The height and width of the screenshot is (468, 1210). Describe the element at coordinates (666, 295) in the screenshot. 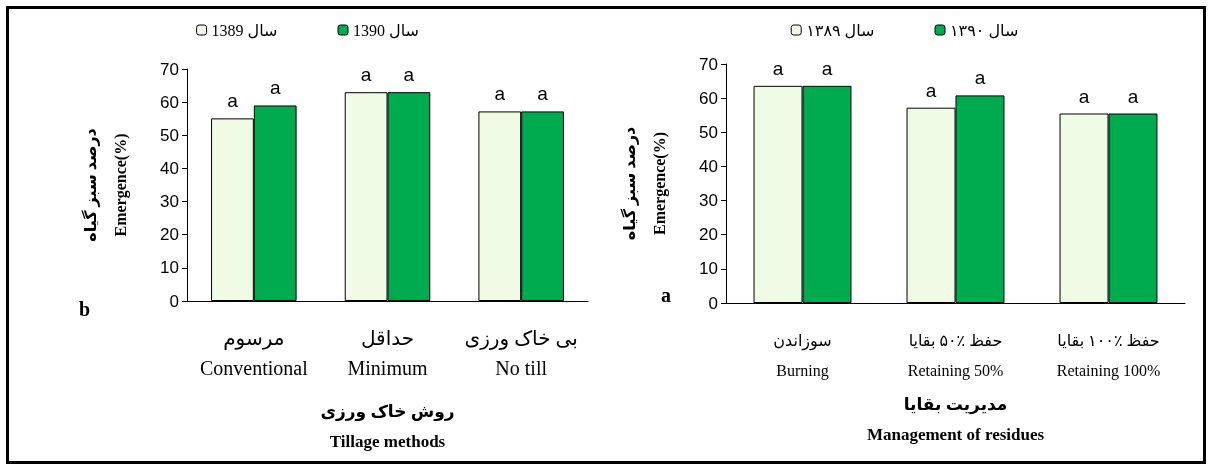

I see `text: a` at that location.